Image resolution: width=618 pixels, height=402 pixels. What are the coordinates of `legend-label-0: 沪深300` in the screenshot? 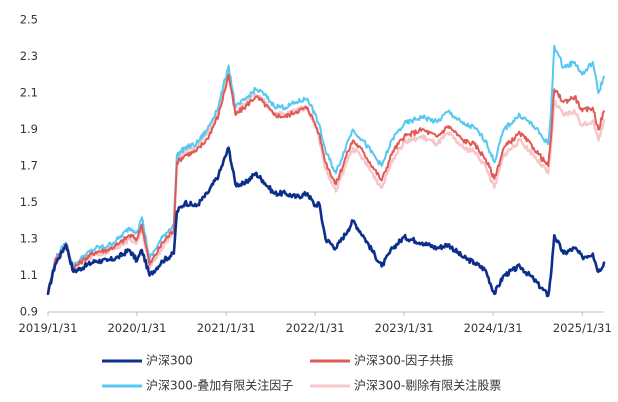 It's located at (169, 361).